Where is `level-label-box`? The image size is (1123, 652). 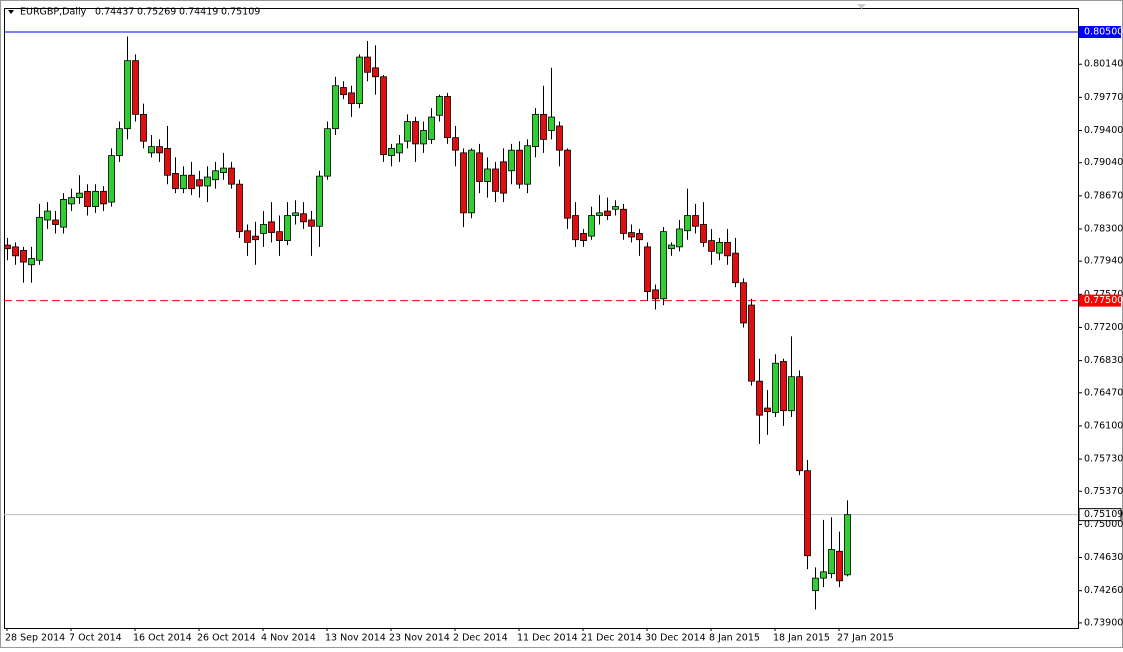 level-label-box is located at coordinates (1100, 31).